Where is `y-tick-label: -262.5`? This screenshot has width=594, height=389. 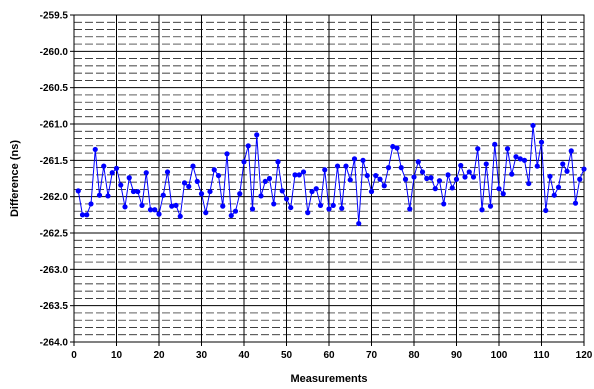
y-tick-label: -262.5 is located at coordinates (54, 234).